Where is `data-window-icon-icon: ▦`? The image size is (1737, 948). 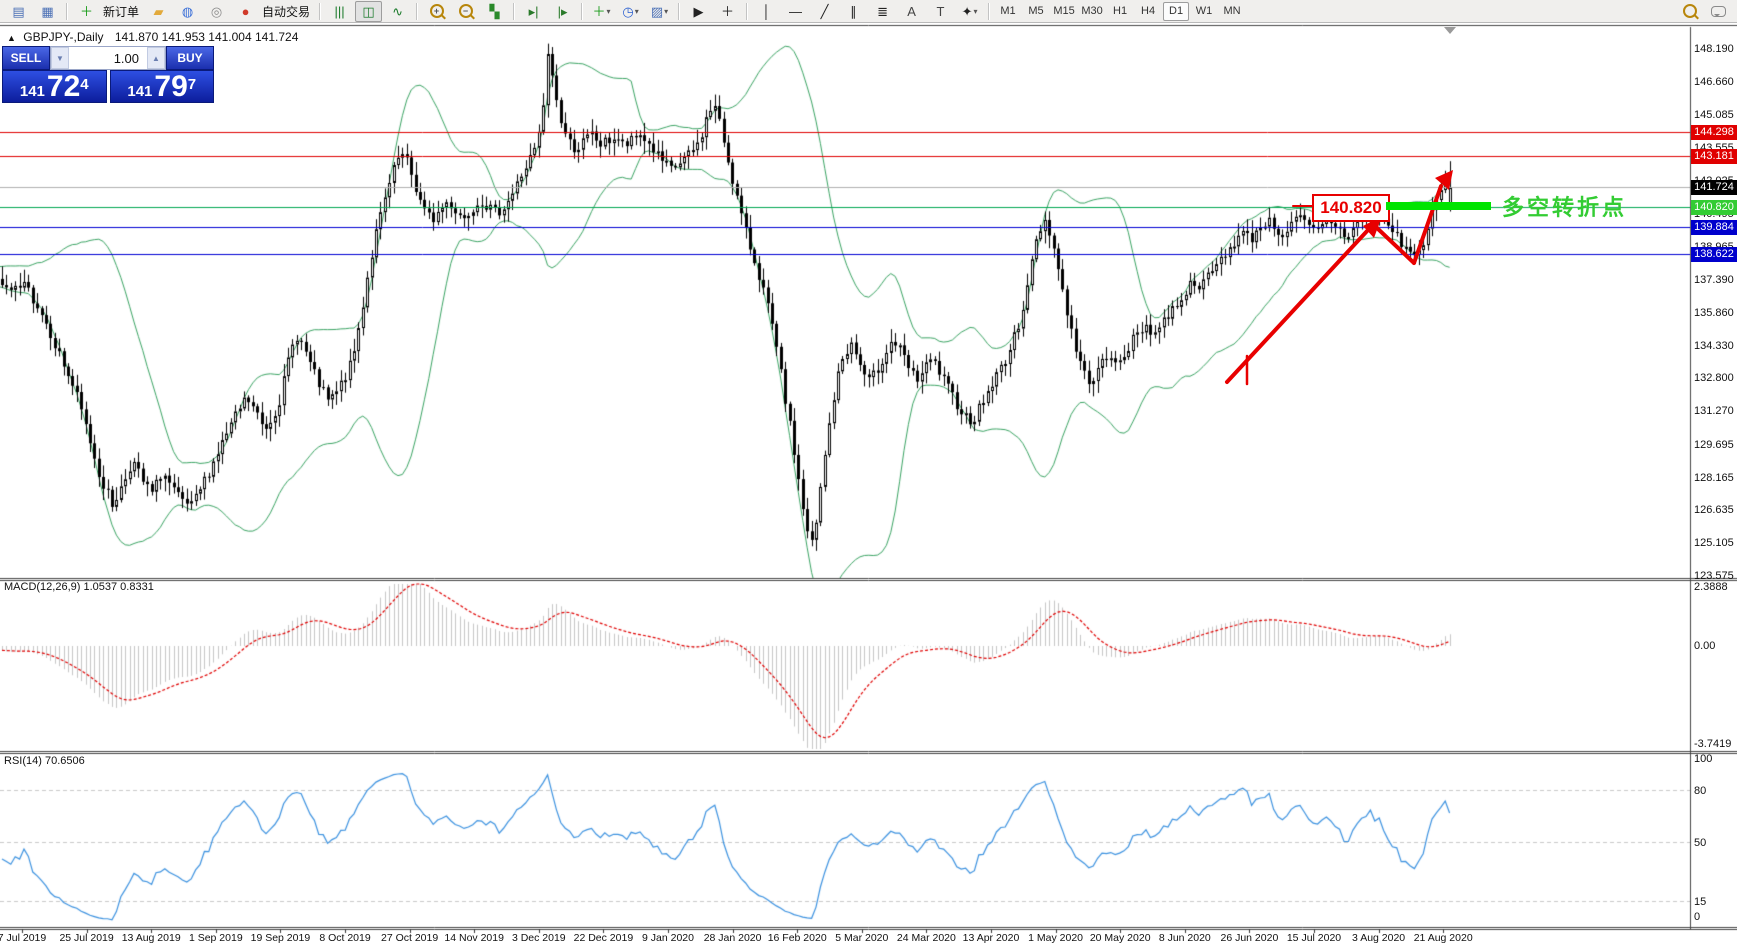 data-window-icon-icon: ▦ is located at coordinates (47, 11).